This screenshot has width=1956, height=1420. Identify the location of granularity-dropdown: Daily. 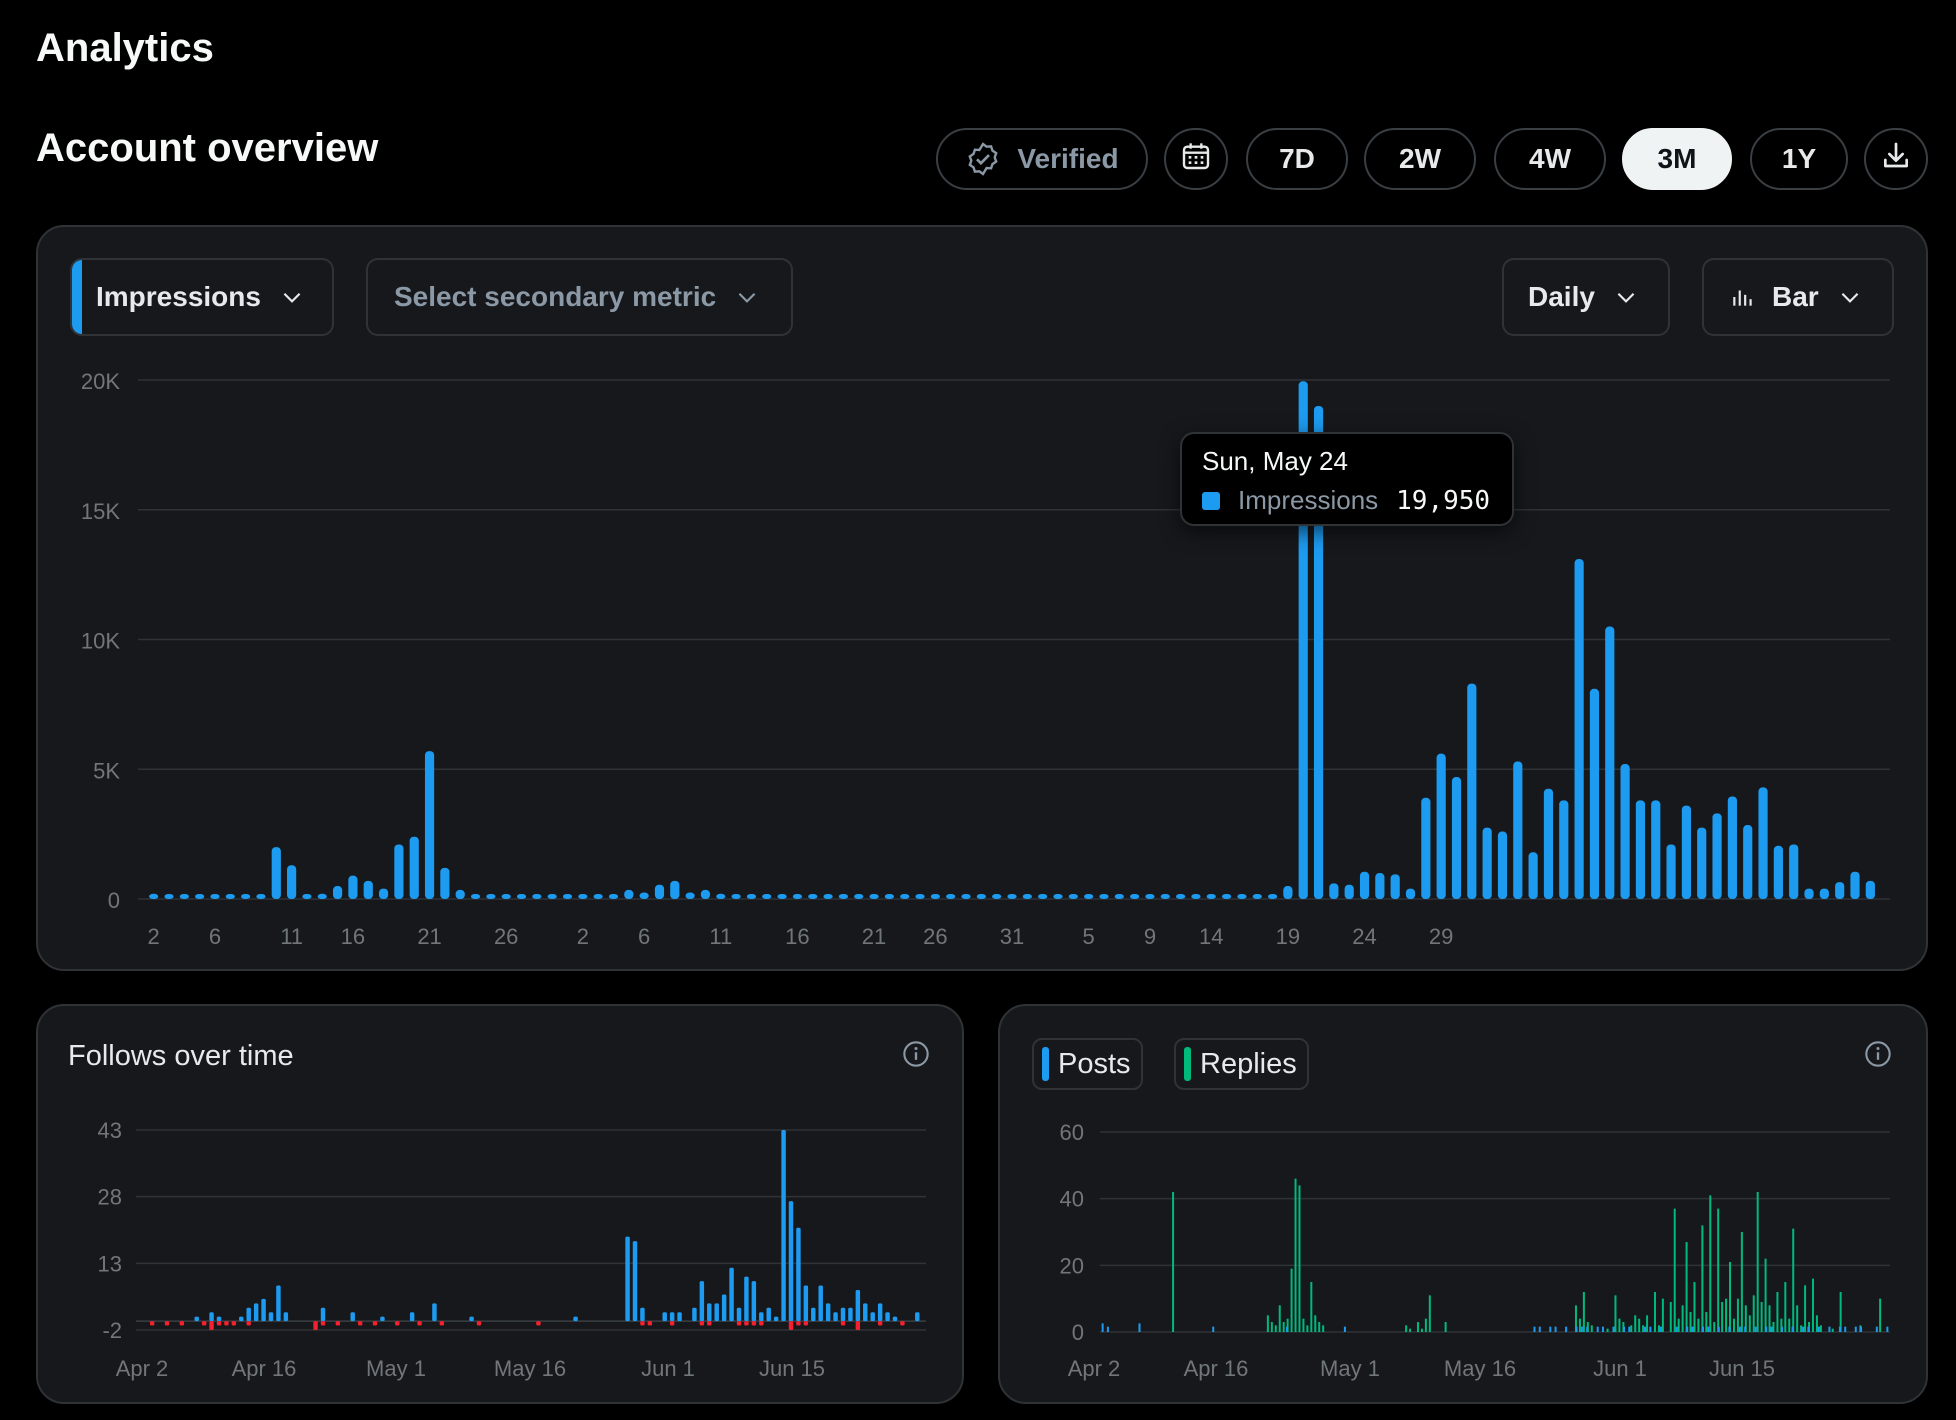
(1586, 297).